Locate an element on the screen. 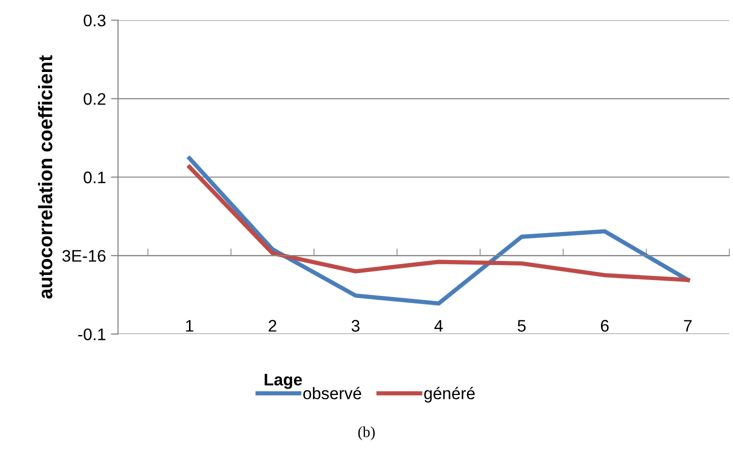 The width and height of the screenshot is (733, 449). legend-label: observé is located at coordinates (332, 393).